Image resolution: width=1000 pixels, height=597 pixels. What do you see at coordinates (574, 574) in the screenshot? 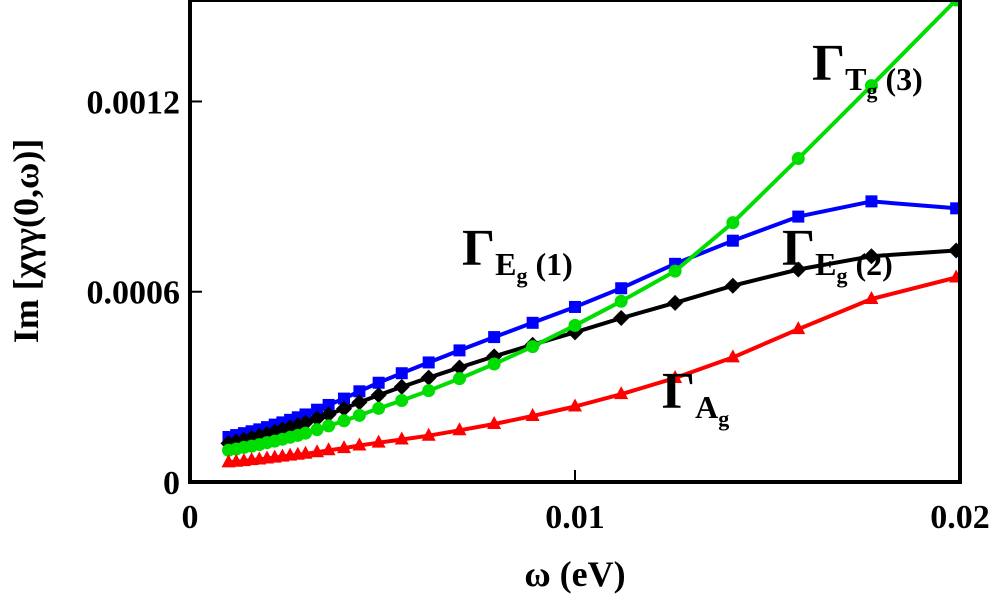
I see `x-axis-title: ω (eV)` at bounding box center [574, 574].